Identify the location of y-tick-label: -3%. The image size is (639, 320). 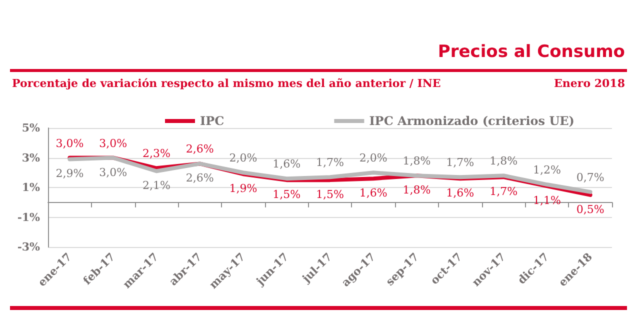
(29, 247).